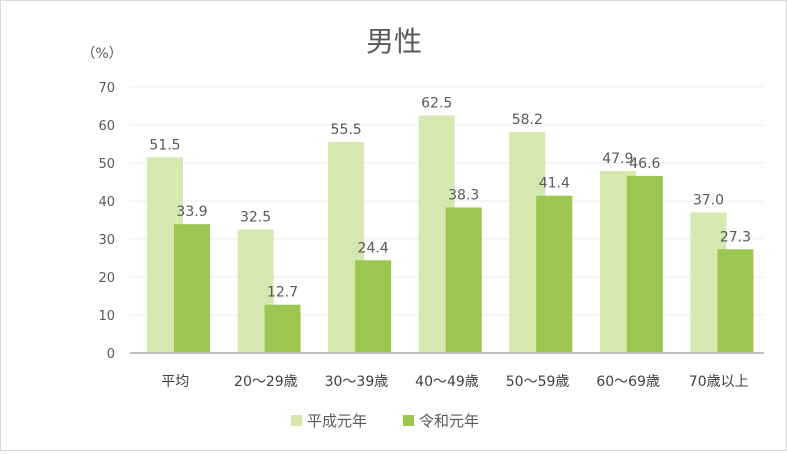  What do you see at coordinates (266, 382) in the screenshot?
I see `x-tick-label: 20～29歳` at bounding box center [266, 382].